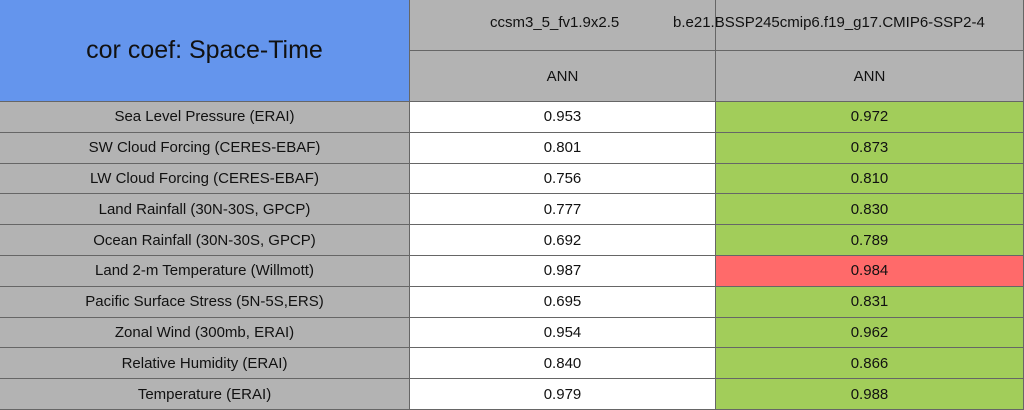 The height and width of the screenshot is (410, 1024). What do you see at coordinates (870, 302) in the screenshot?
I see `value-cell: 0.831` at bounding box center [870, 302].